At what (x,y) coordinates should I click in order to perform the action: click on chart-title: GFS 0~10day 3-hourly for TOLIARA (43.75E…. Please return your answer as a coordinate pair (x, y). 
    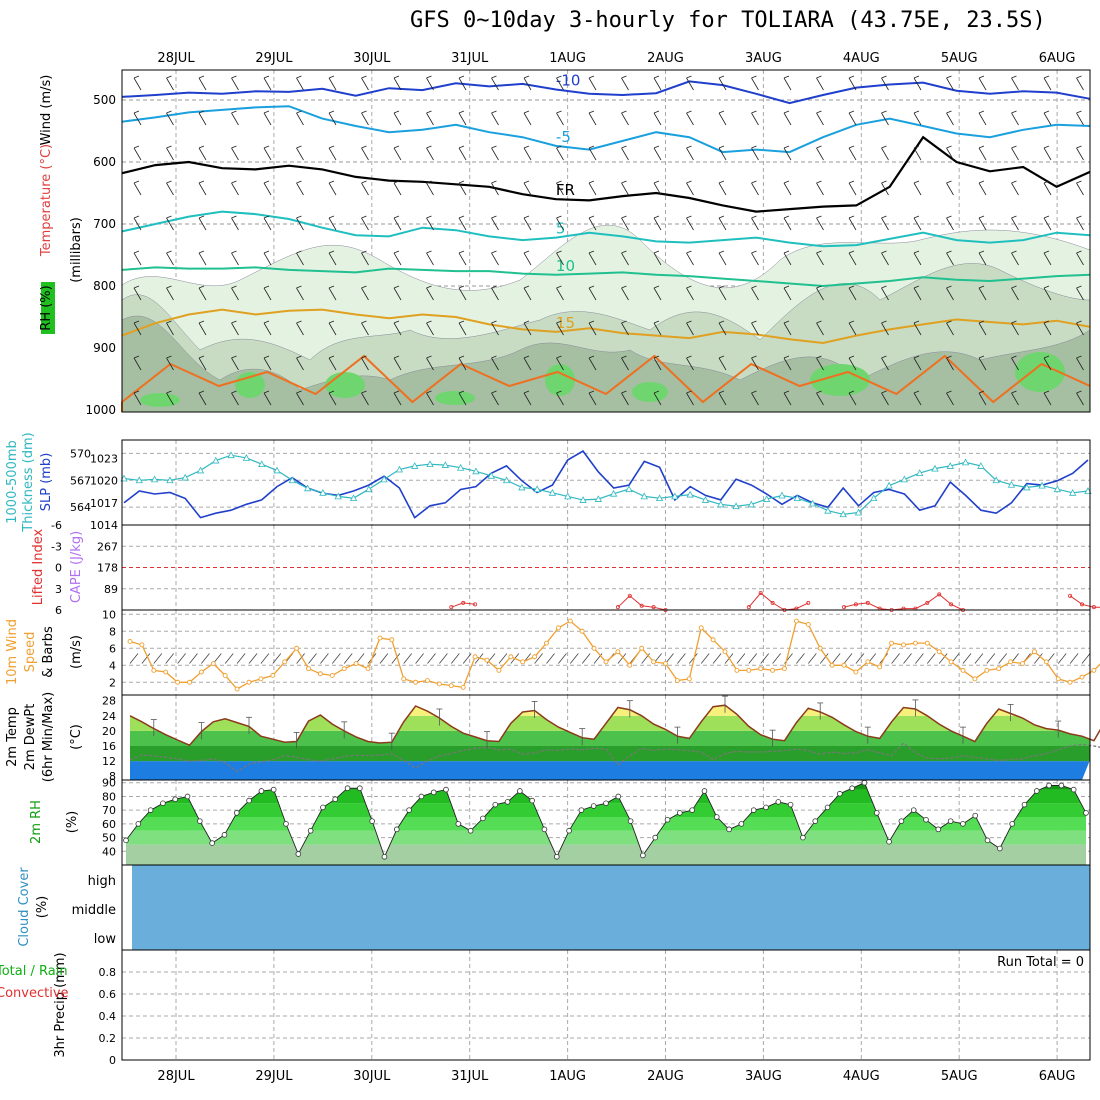
    Looking at the image, I should click on (728, 20).